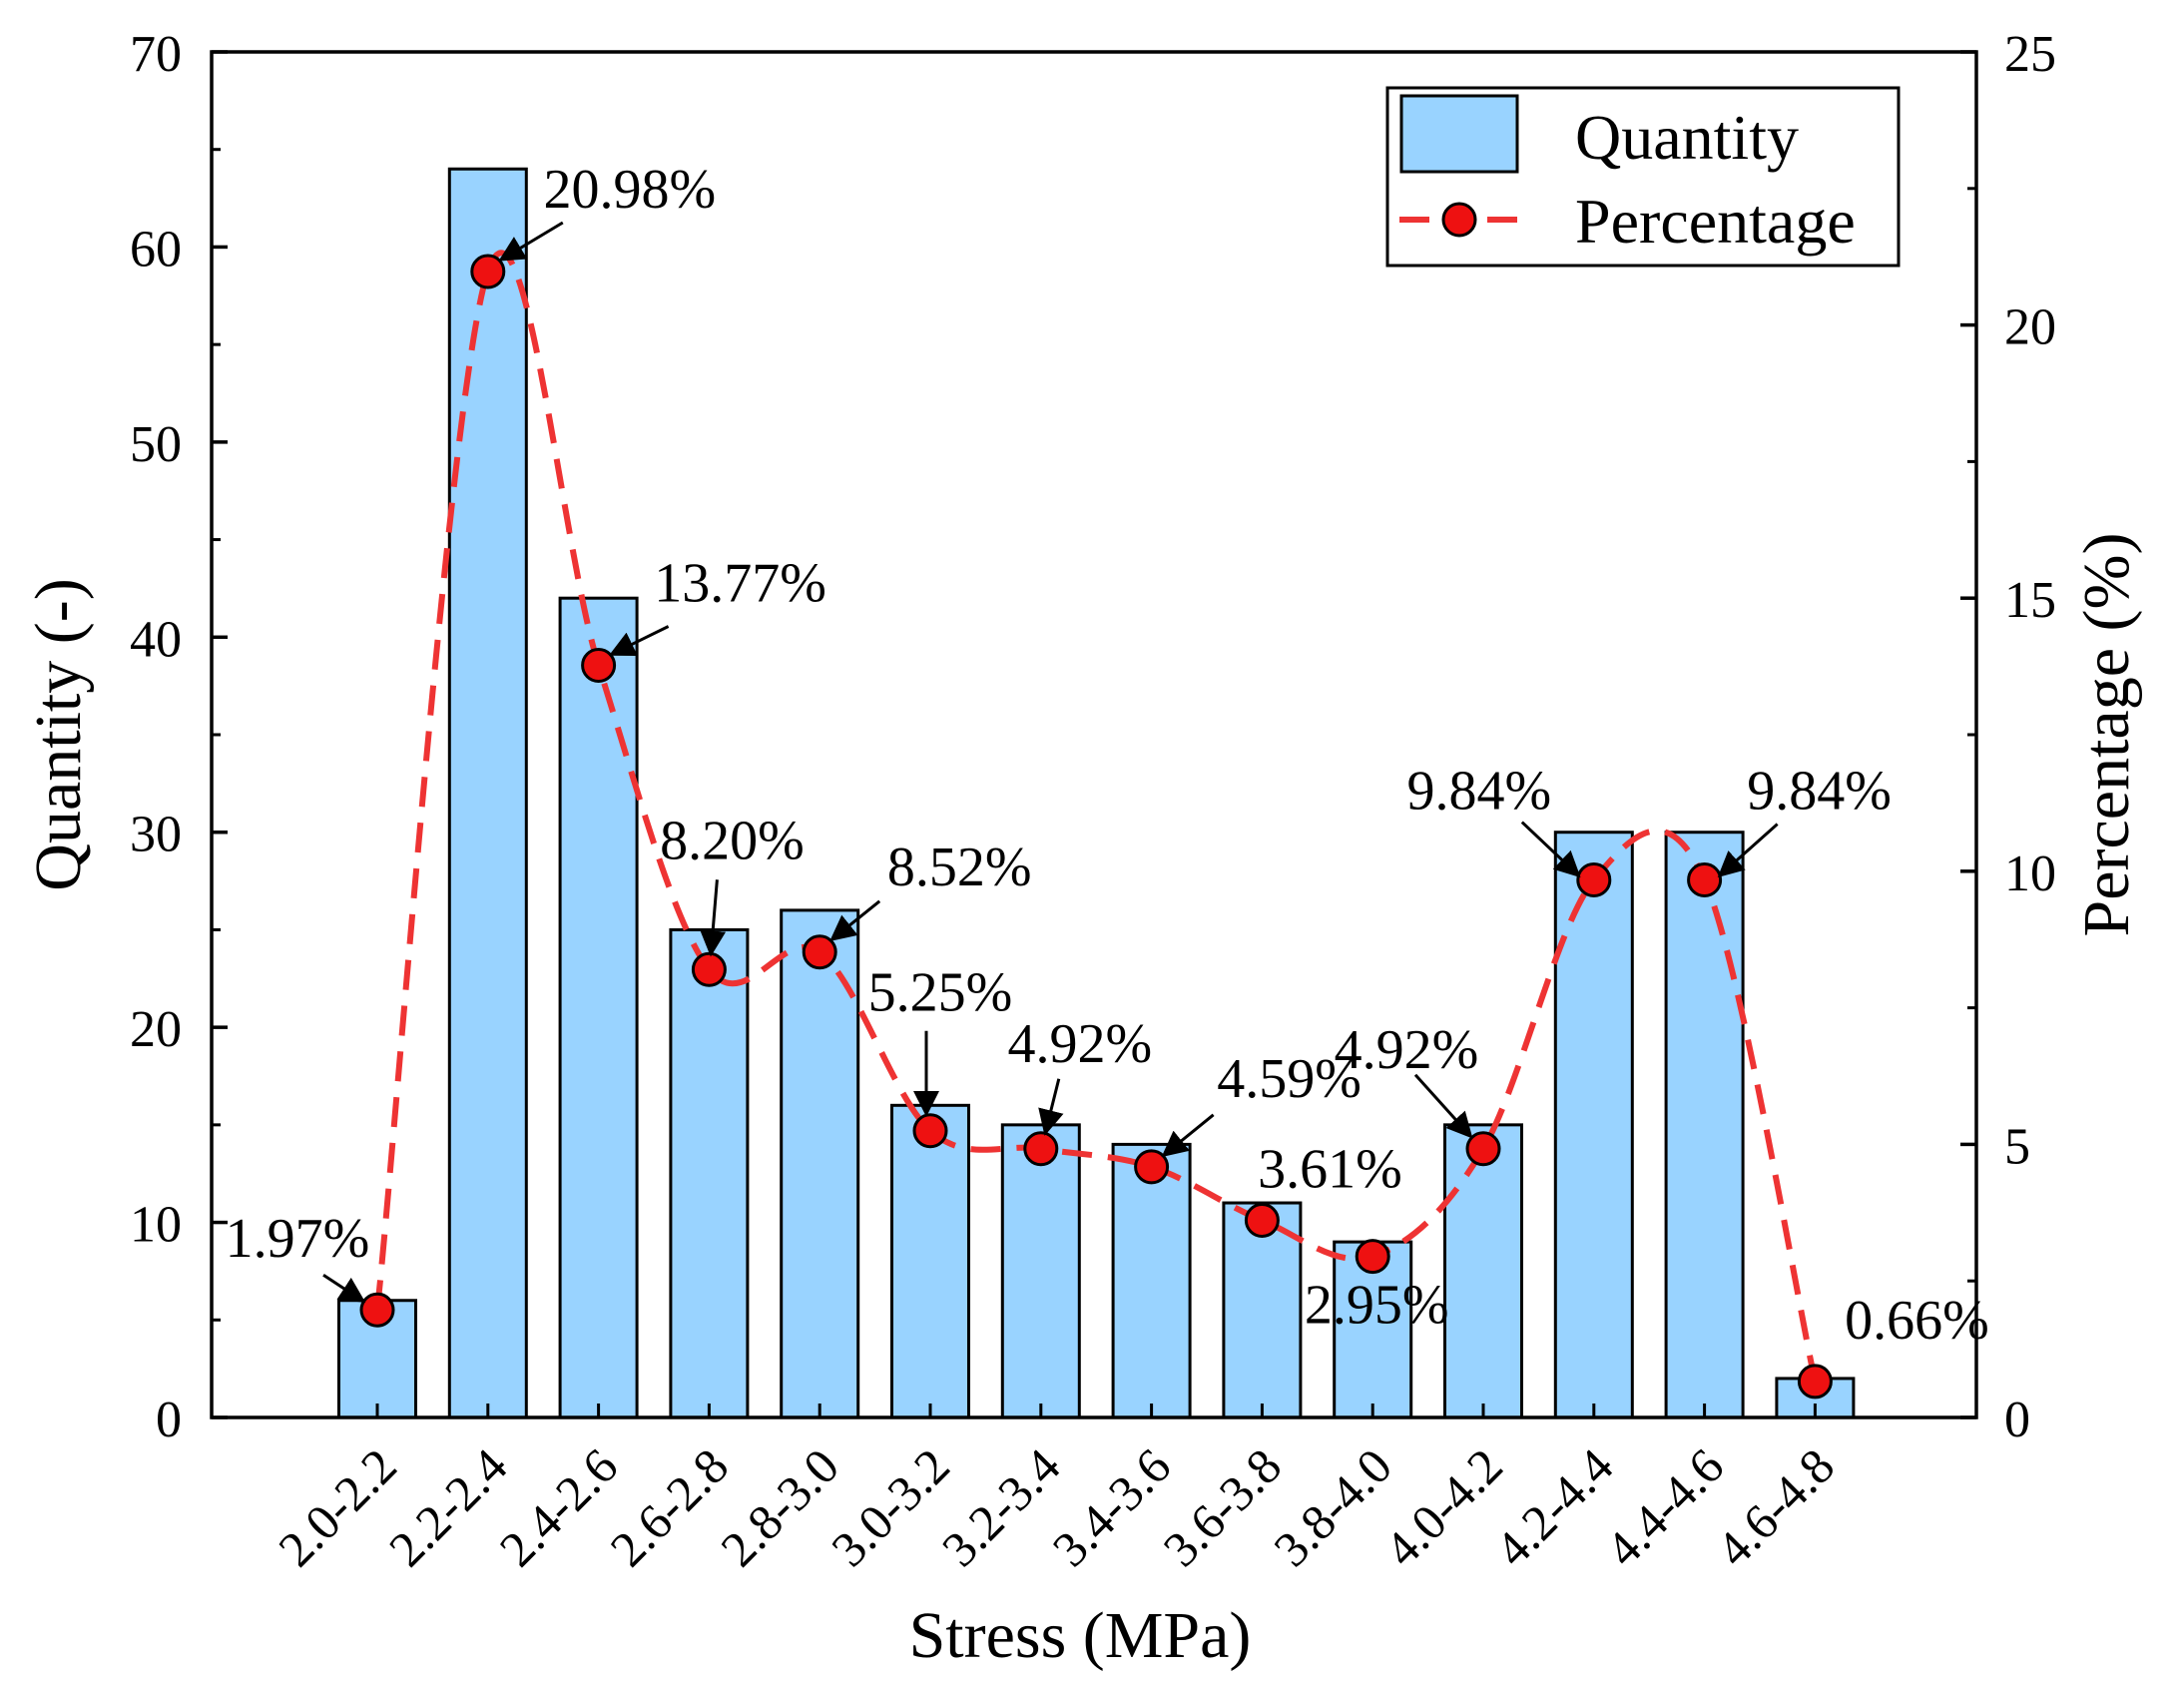 This screenshot has height=1688, width=2184. I want to click on y-left-tick-label: 10, so click(156, 1225).